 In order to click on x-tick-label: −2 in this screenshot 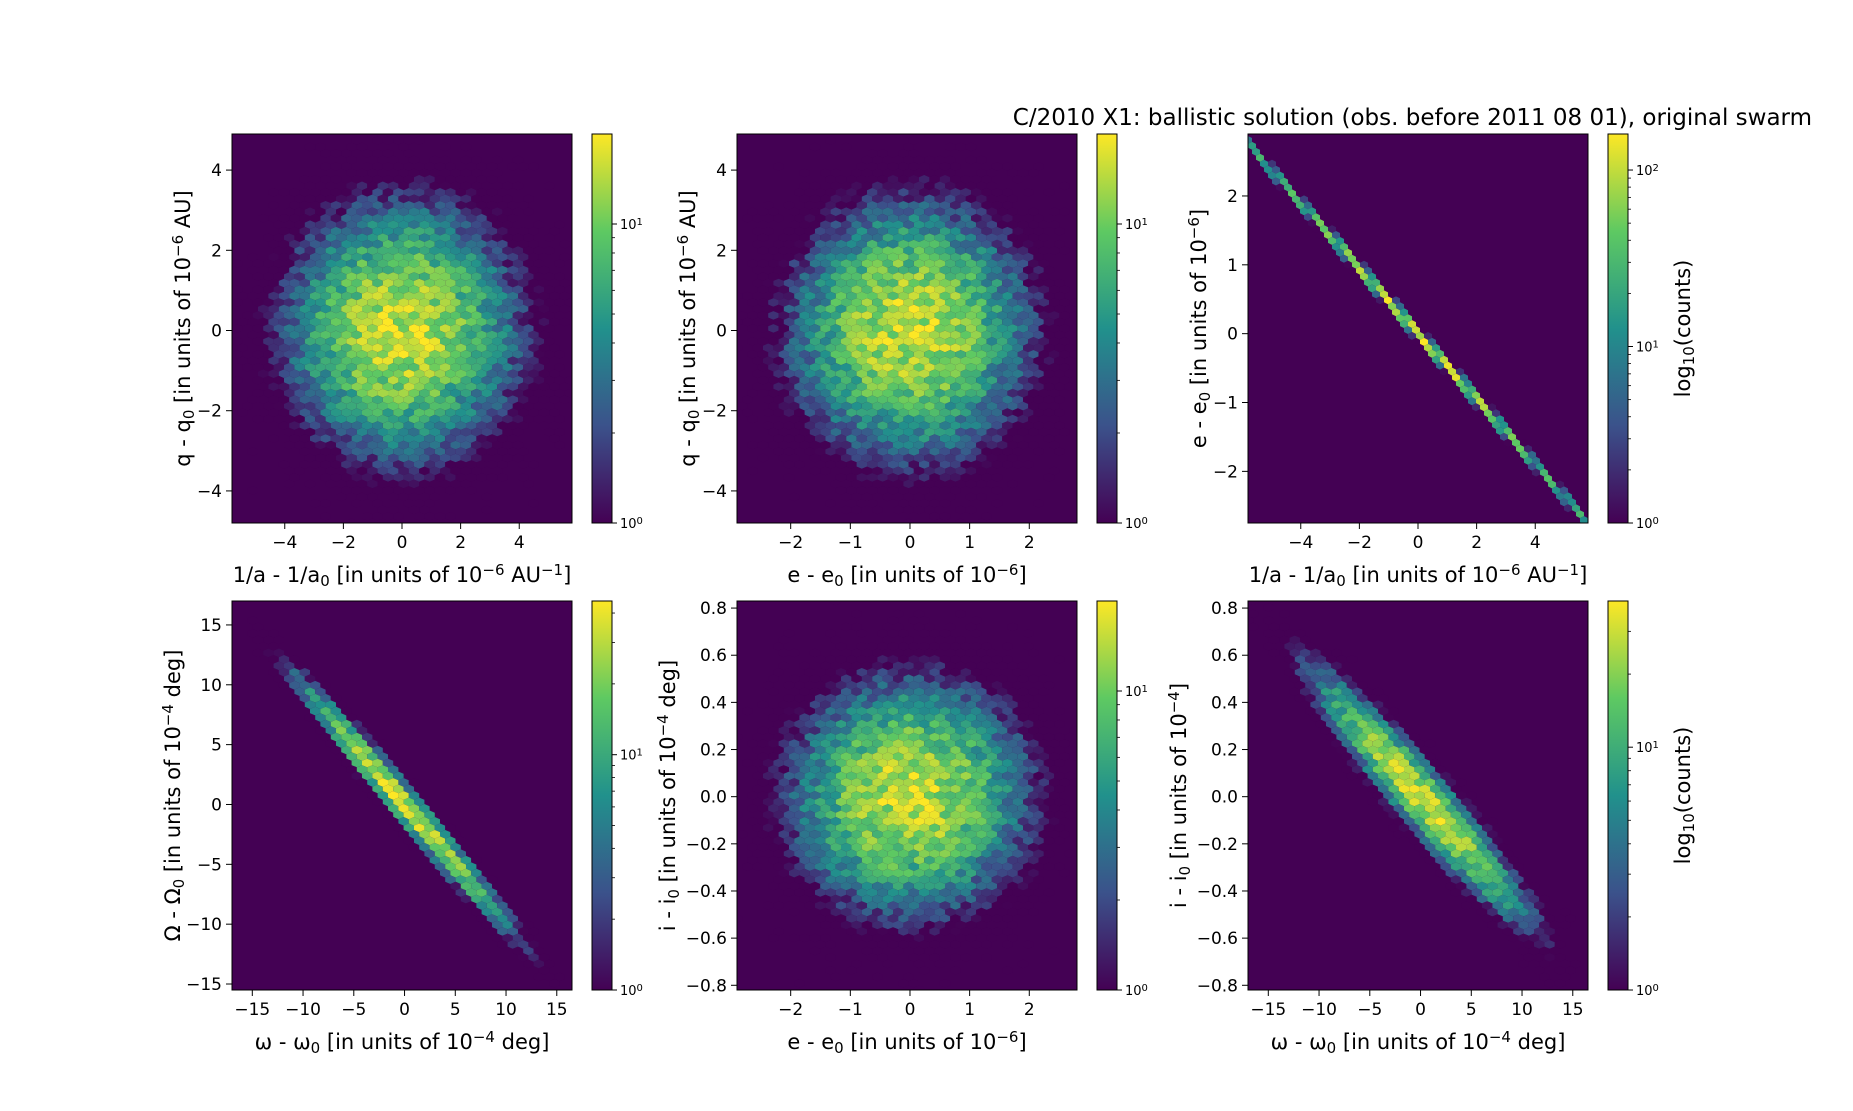, I will do `click(1359, 543)`.